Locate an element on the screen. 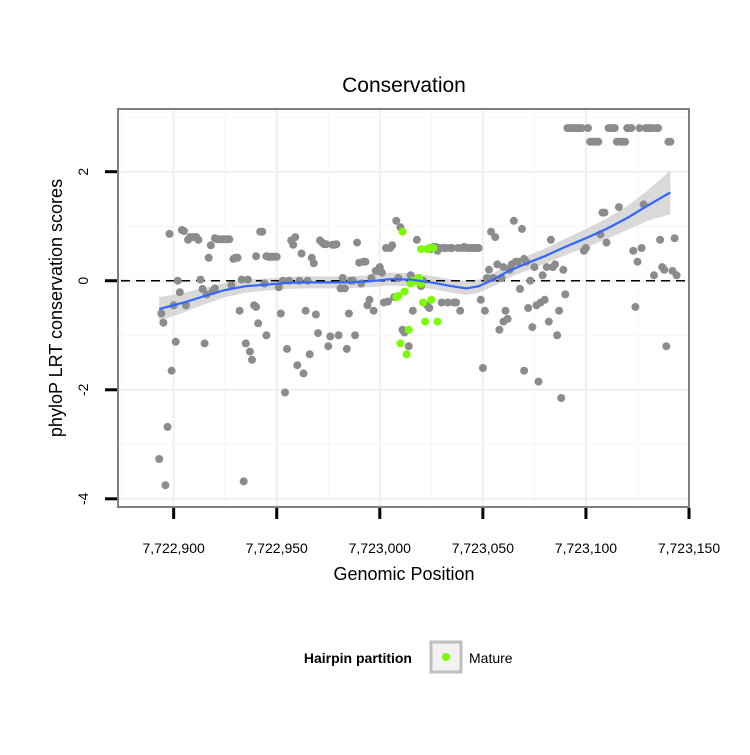 This screenshot has width=750, height=755. legend-label-mature: Mature is located at coordinates (491, 658).